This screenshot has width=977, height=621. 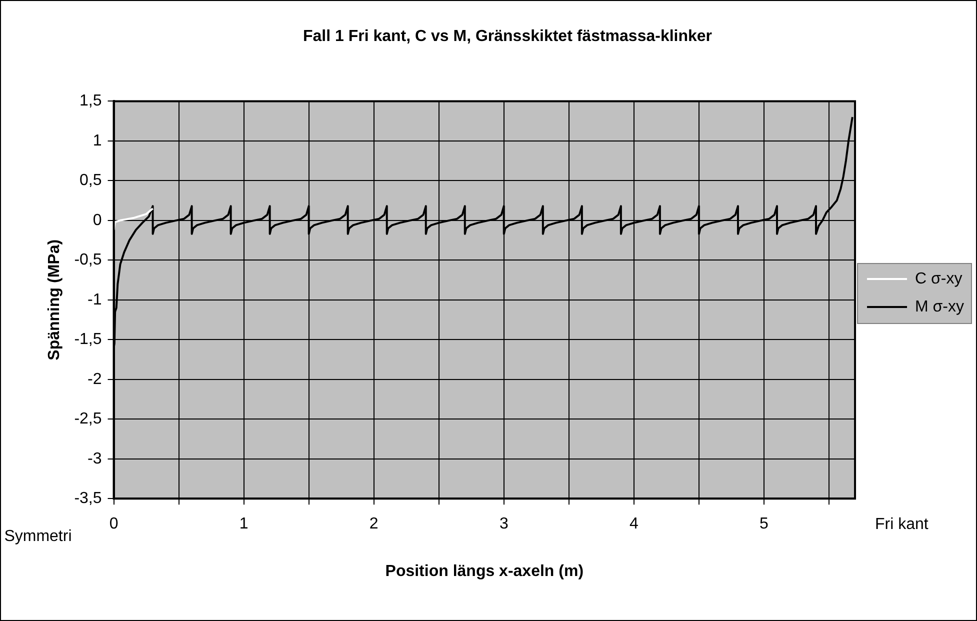 What do you see at coordinates (55, 299) in the screenshot?
I see `y-axis-title: Spänning (MPa)` at bounding box center [55, 299].